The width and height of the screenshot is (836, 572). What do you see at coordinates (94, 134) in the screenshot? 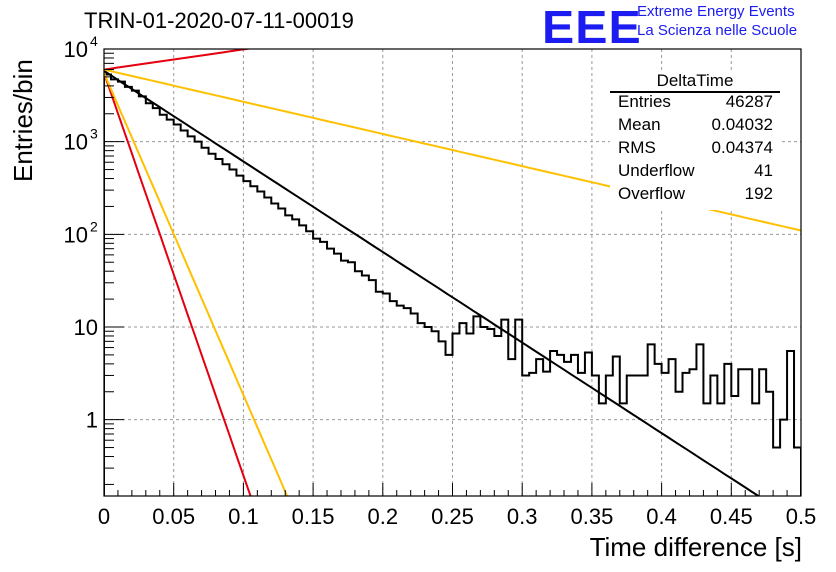
I see `y-tick-exponent: 3` at bounding box center [94, 134].